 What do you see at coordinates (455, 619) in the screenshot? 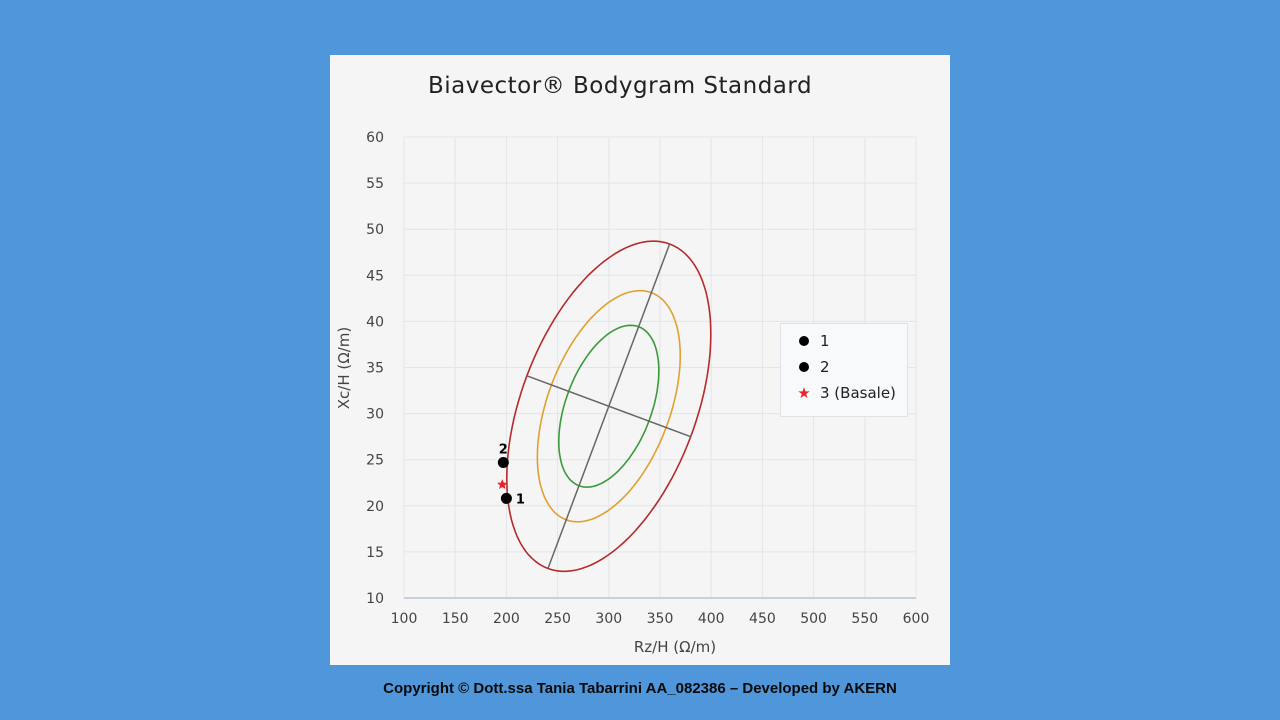
I see `x-tick-label: 150` at bounding box center [455, 619].